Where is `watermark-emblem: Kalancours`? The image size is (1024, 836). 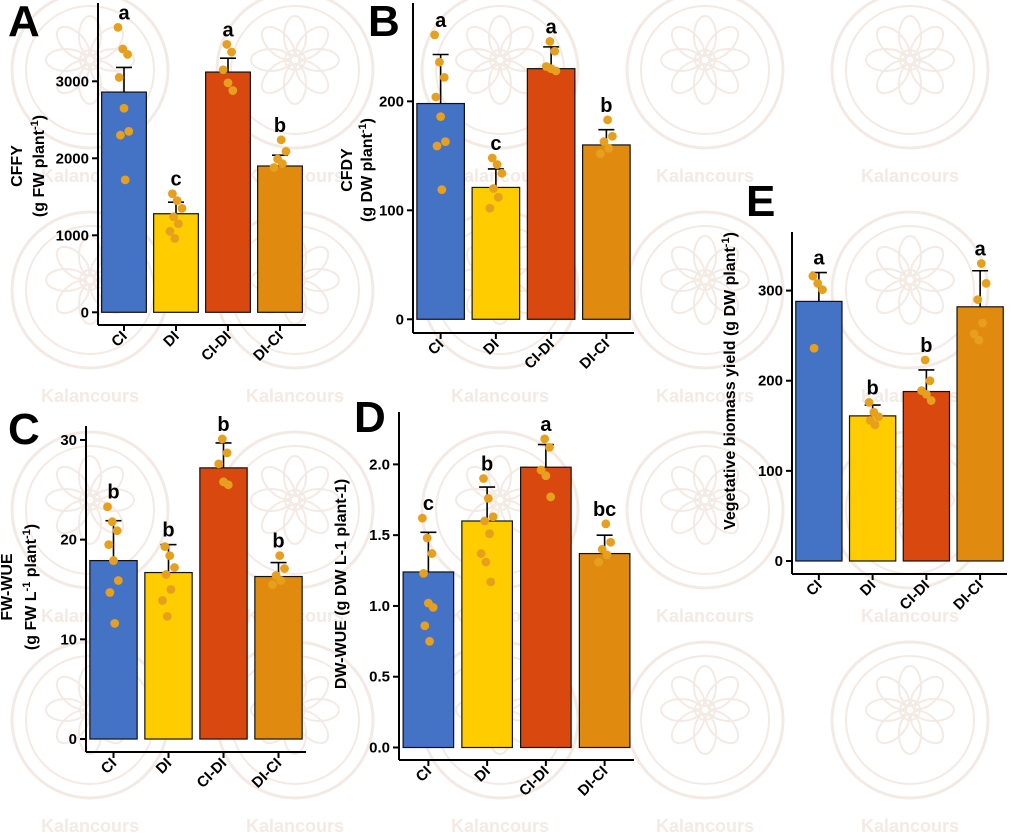
watermark-emblem: Kalancours is located at coordinates (705, 738).